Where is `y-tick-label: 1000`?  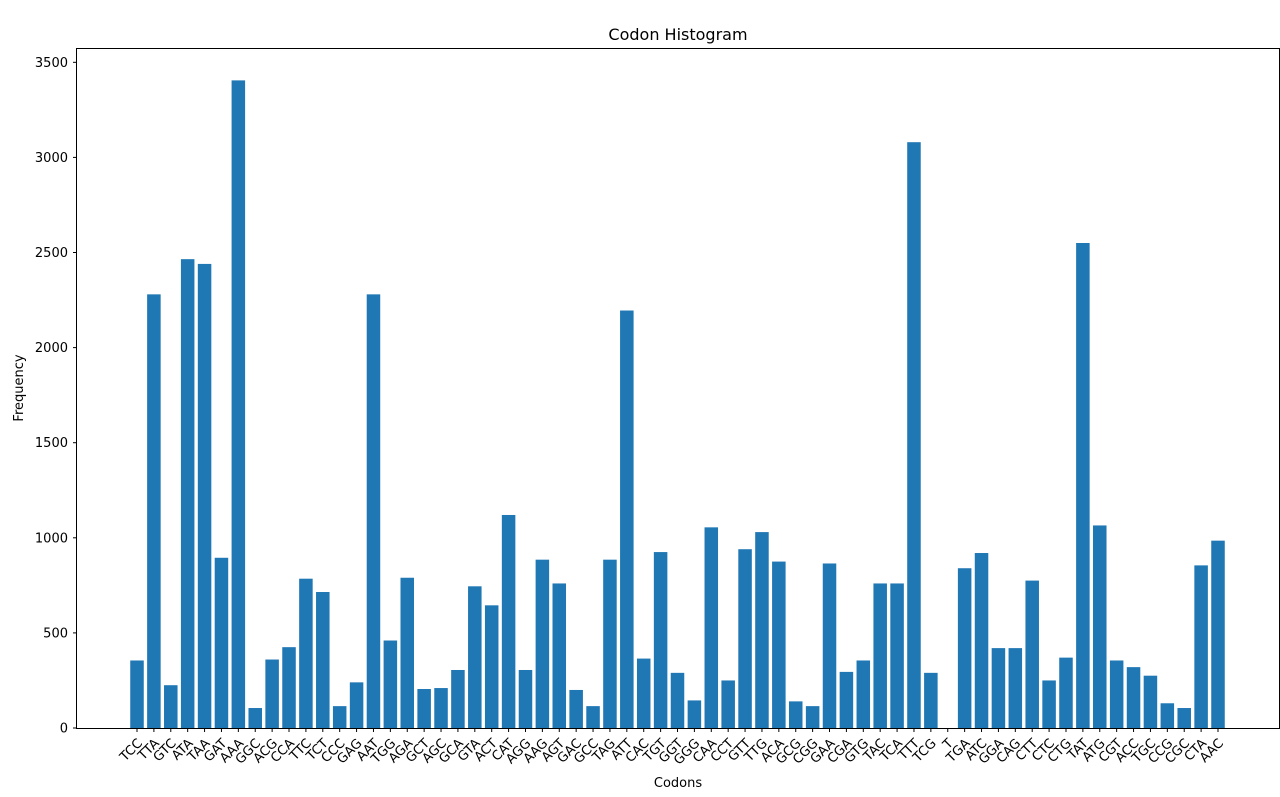
y-tick-label: 1000 is located at coordinates (51, 538).